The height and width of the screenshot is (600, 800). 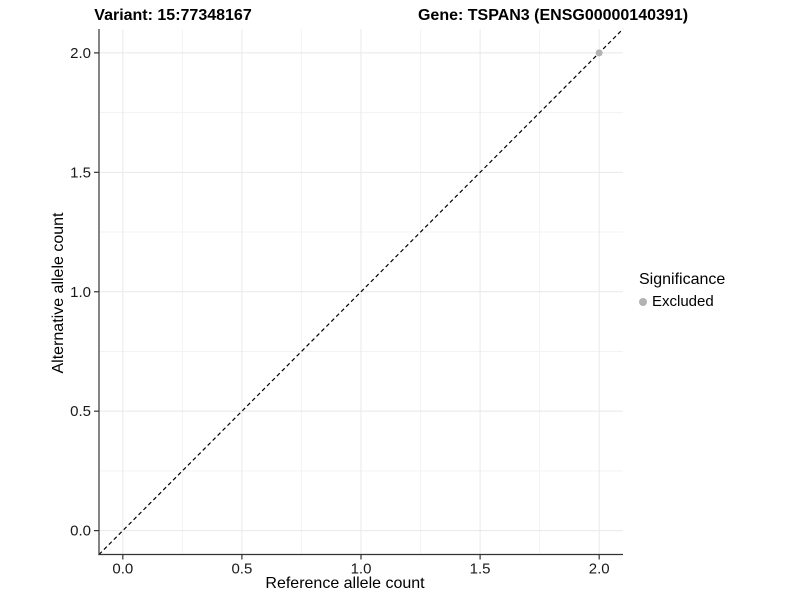 I want to click on y-tick-label: 1.0, so click(x=80, y=292).